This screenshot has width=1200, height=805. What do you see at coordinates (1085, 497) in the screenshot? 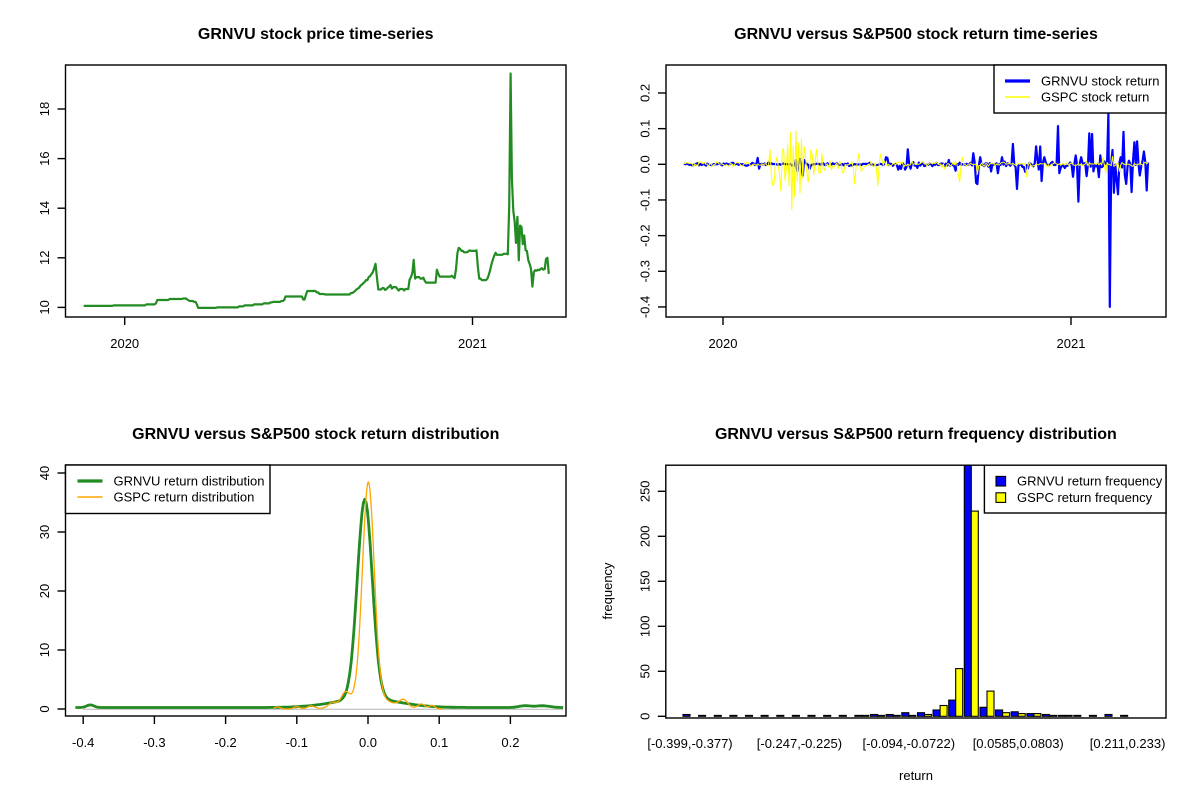
I see `svg-text: GSPC return frequency` at bounding box center [1085, 497].